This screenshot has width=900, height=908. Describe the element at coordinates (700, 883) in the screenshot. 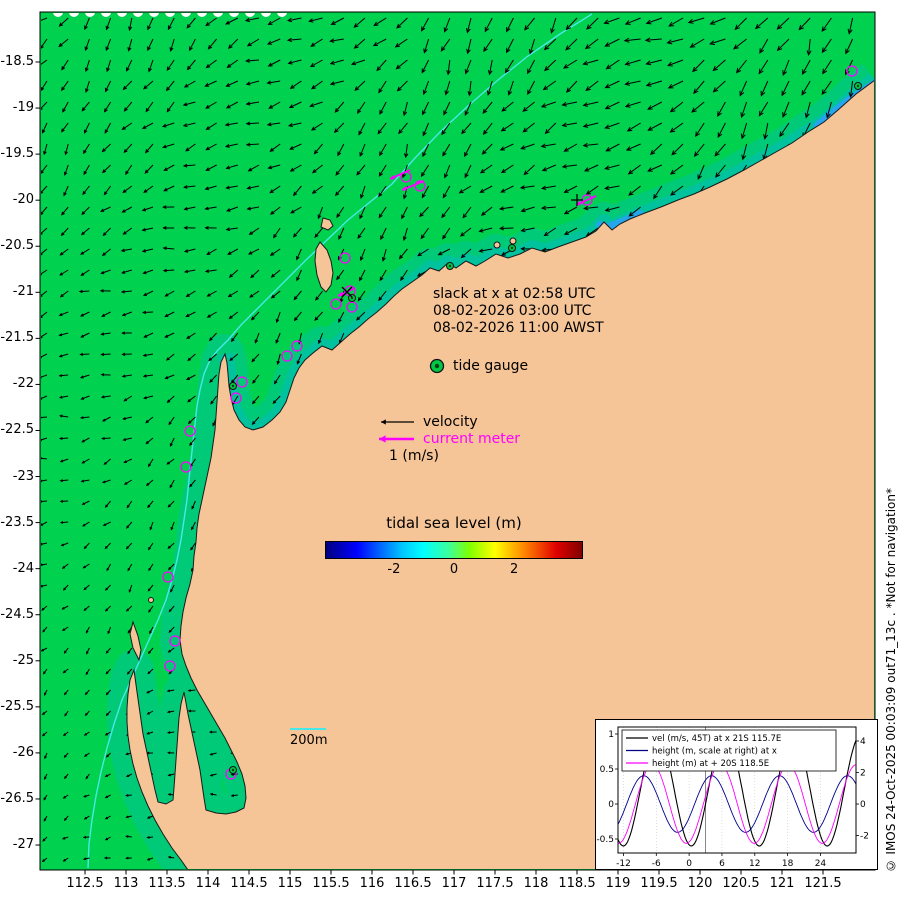

I see `x-tick-label: 120` at that location.